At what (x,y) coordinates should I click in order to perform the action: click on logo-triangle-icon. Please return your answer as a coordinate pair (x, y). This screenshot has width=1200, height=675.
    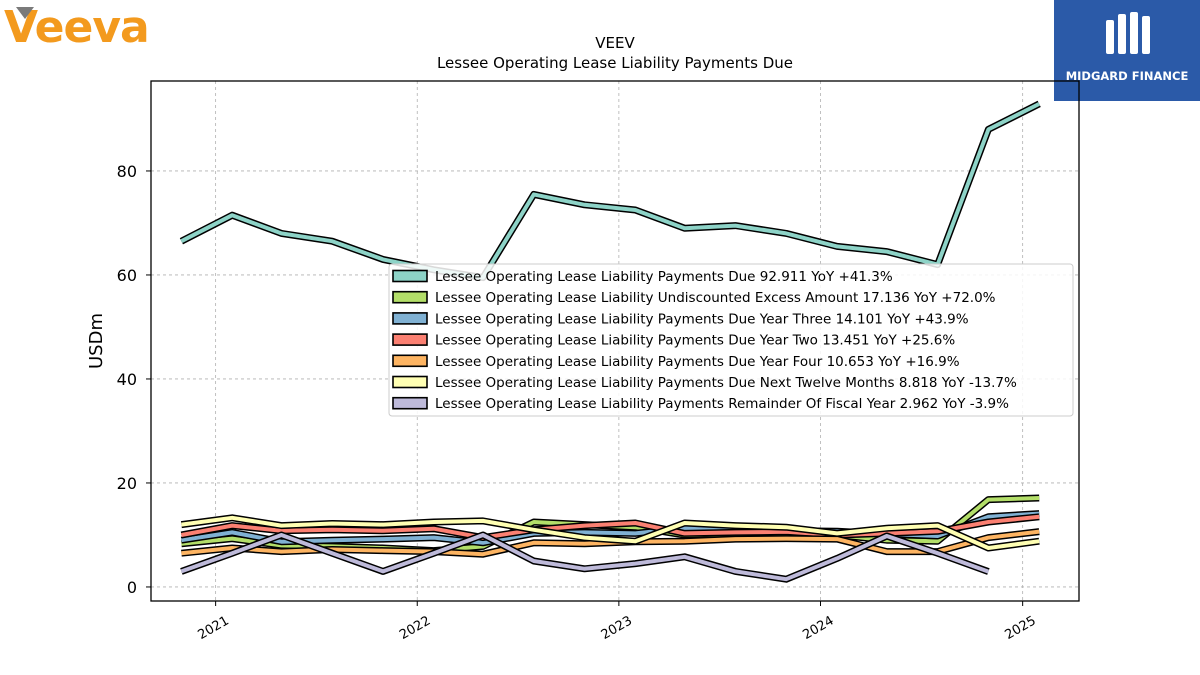
    Looking at the image, I should click on (25, 13).